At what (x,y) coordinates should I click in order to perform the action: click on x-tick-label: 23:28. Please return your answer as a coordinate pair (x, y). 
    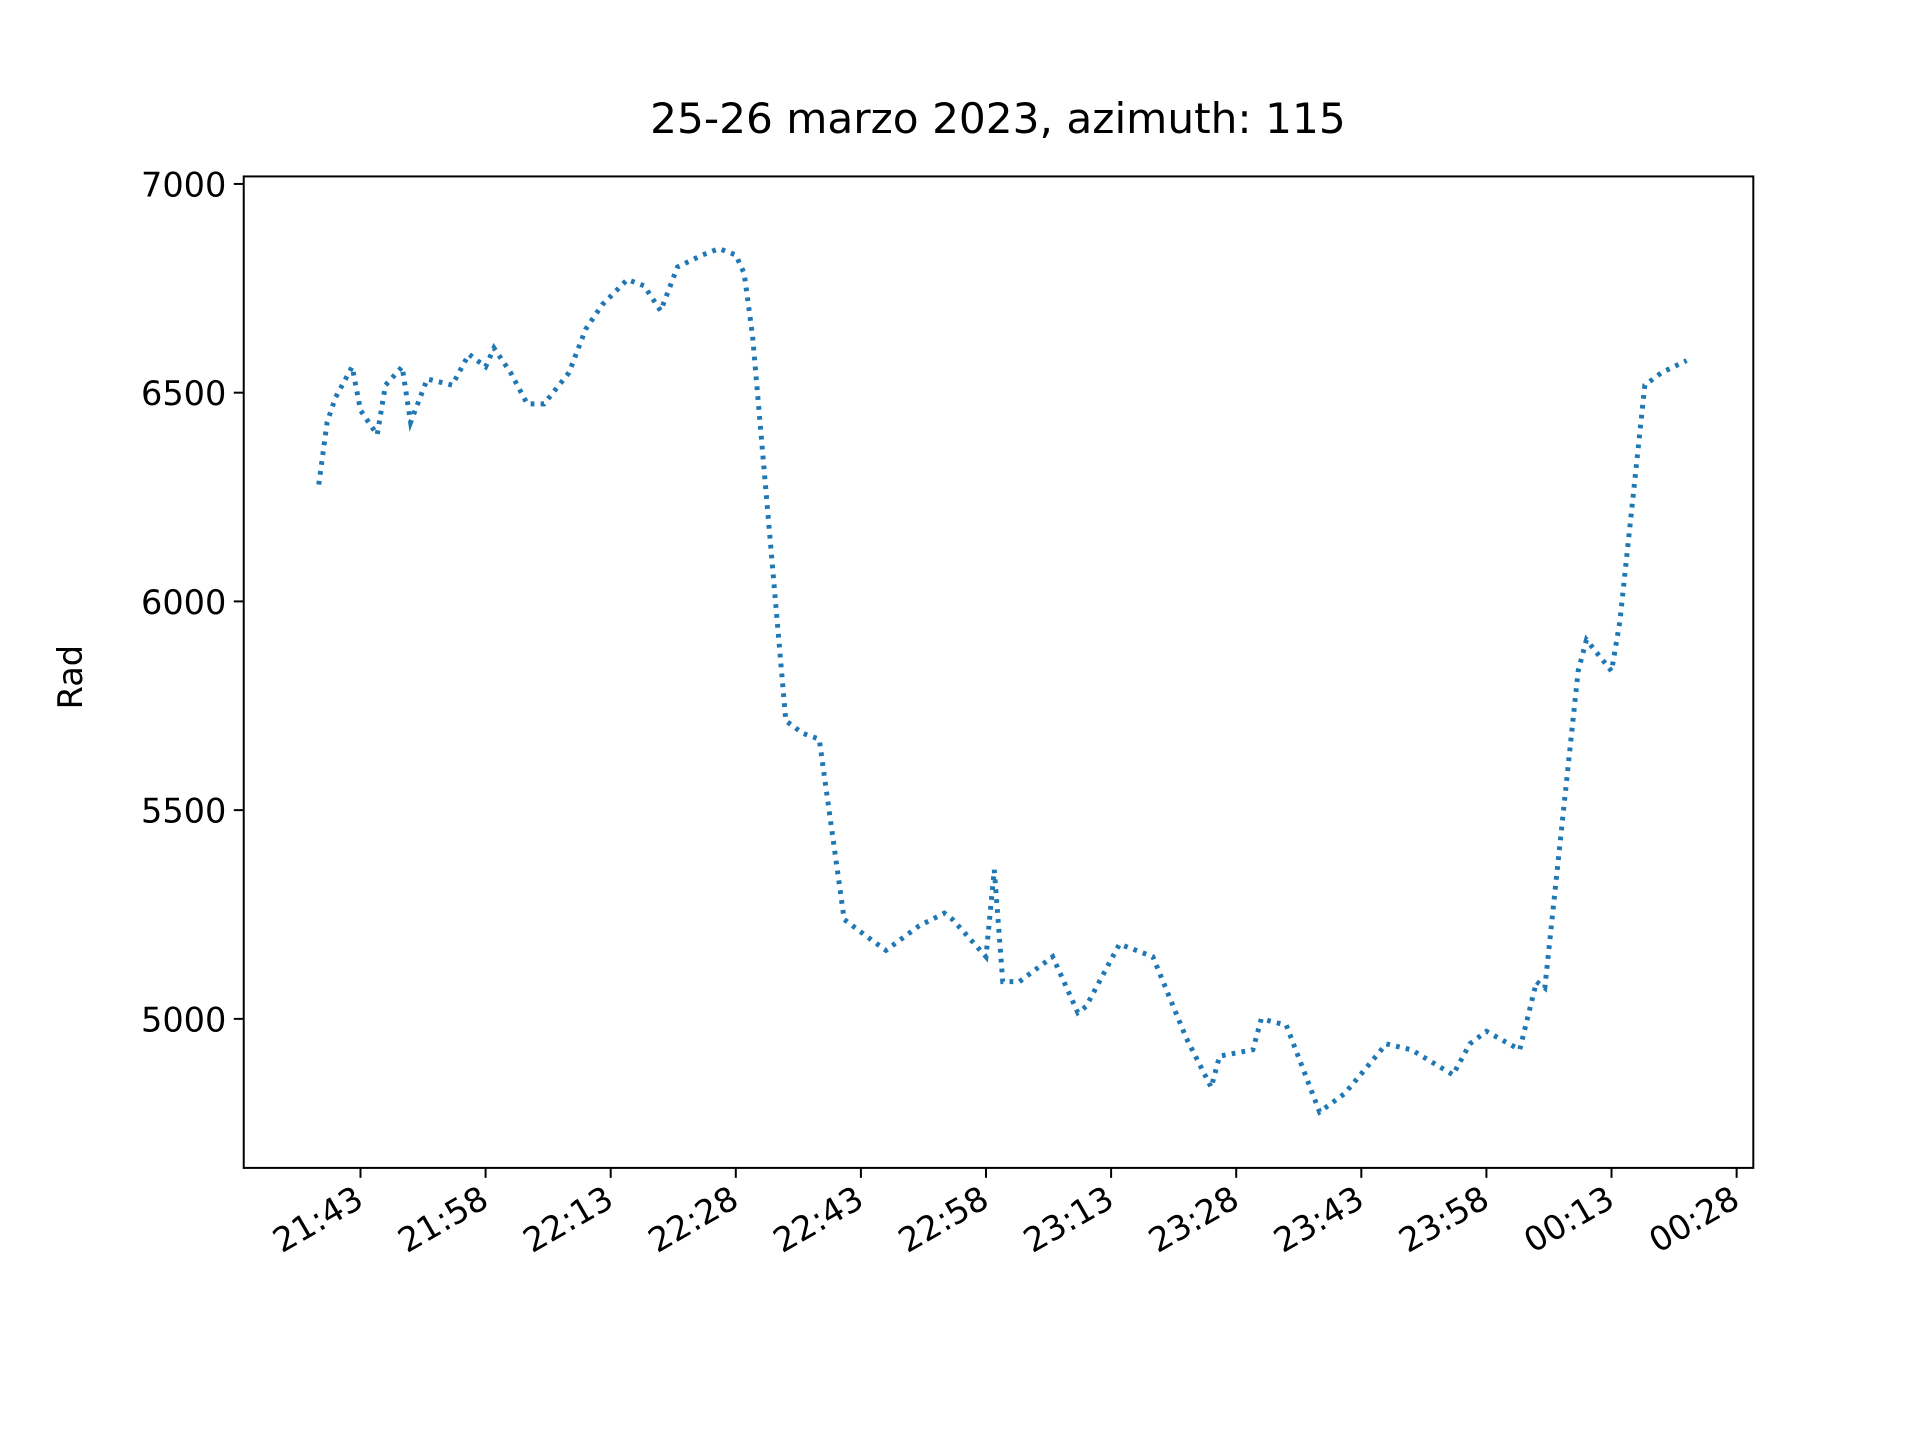
    Looking at the image, I should click on (1193, 1219).